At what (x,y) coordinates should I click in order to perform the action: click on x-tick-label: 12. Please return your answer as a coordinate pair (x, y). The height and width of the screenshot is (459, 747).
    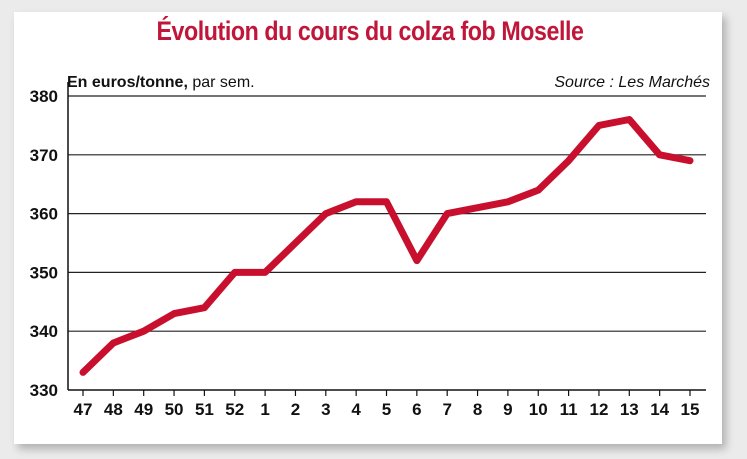
    Looking at the image, I should click on (598, 409).